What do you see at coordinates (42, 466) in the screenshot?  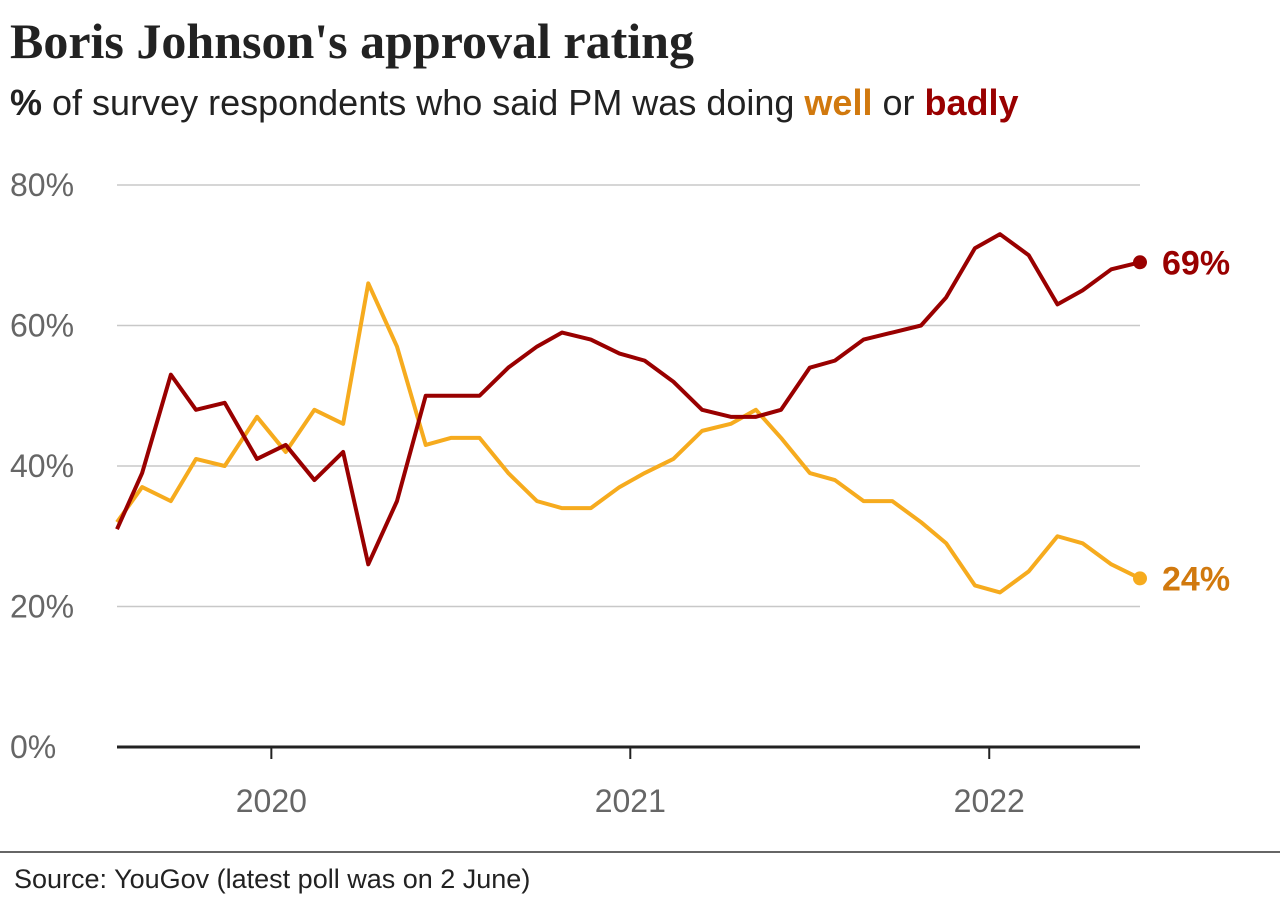 I see `y-tick-label: 40%` at bounding box center [42, 466].